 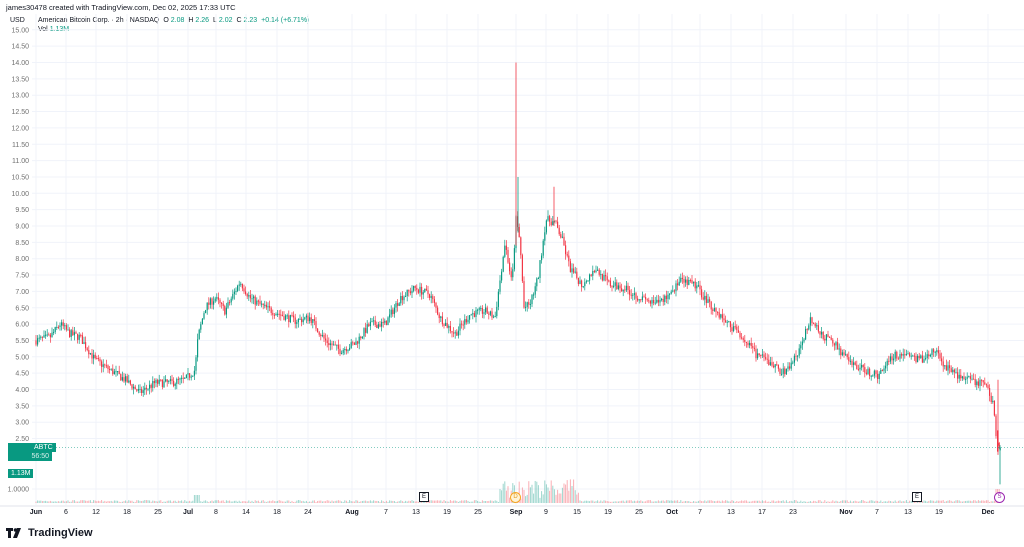 What do you see at coordinates (762, 512) in the screenshot?
I see `x-axis-label: 17` at bounding box center [762, 512].